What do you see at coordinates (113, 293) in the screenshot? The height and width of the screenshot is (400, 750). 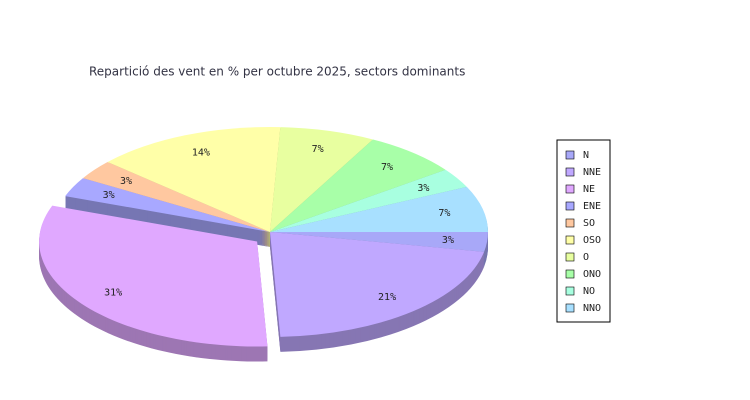 I see `value-label: 31%` at bounding box center [113, 293].